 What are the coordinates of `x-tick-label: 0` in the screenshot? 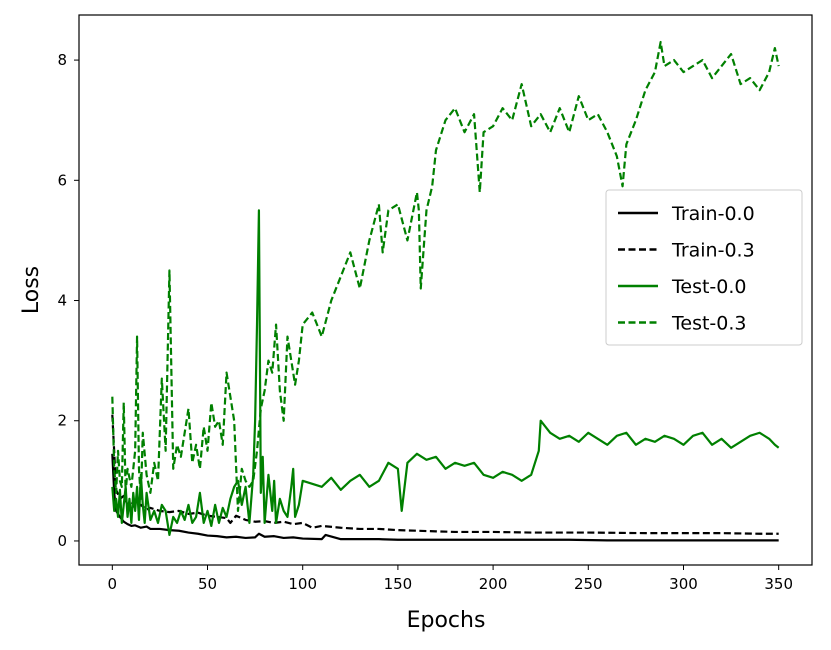 It's located at (113, 584).